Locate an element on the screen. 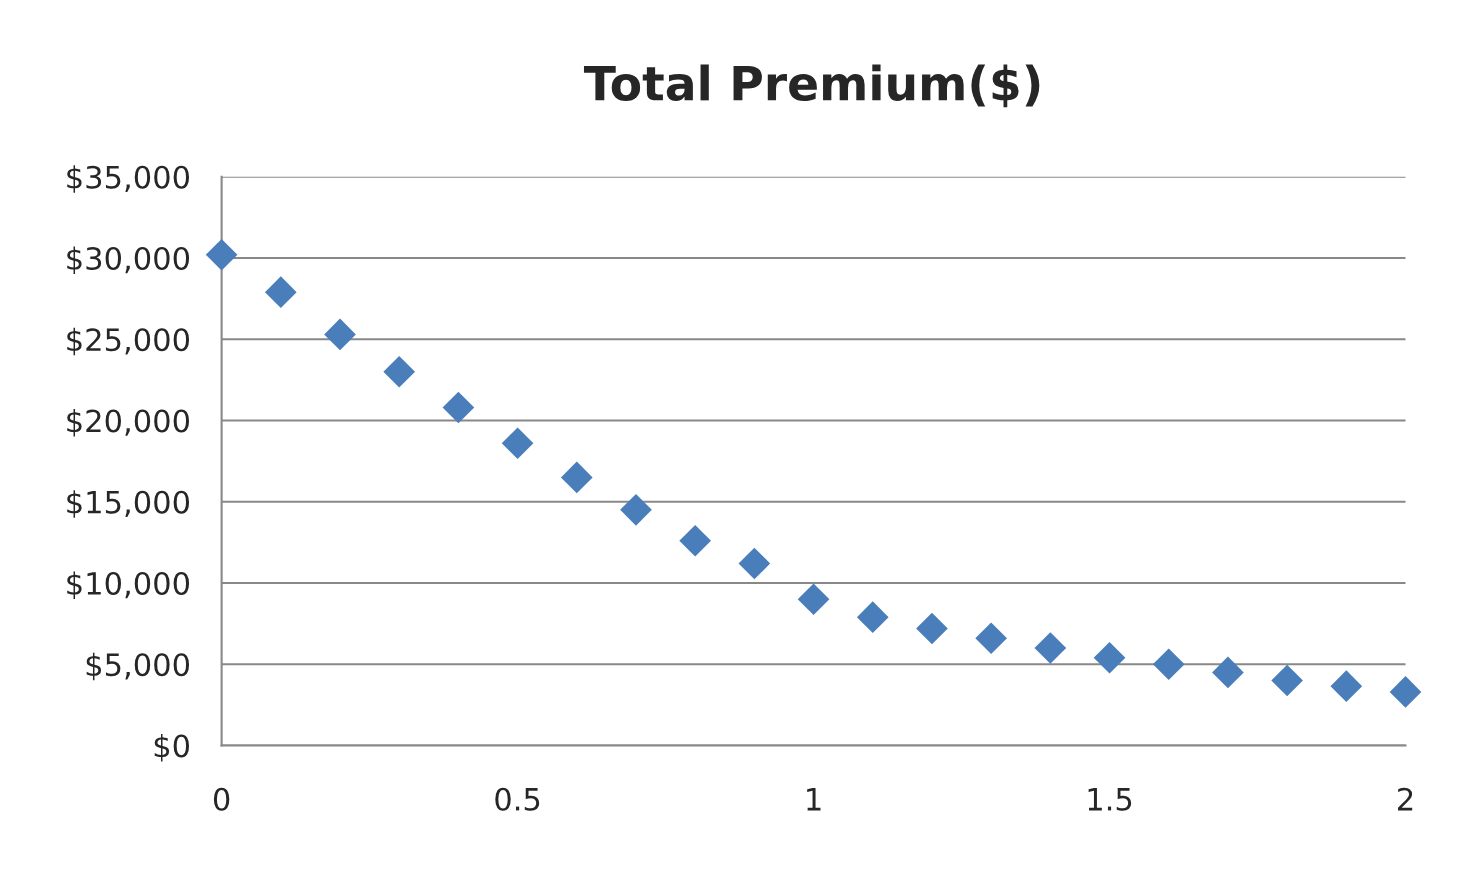  x-tick-label: 0.5 is located at coordinates (517, 799).